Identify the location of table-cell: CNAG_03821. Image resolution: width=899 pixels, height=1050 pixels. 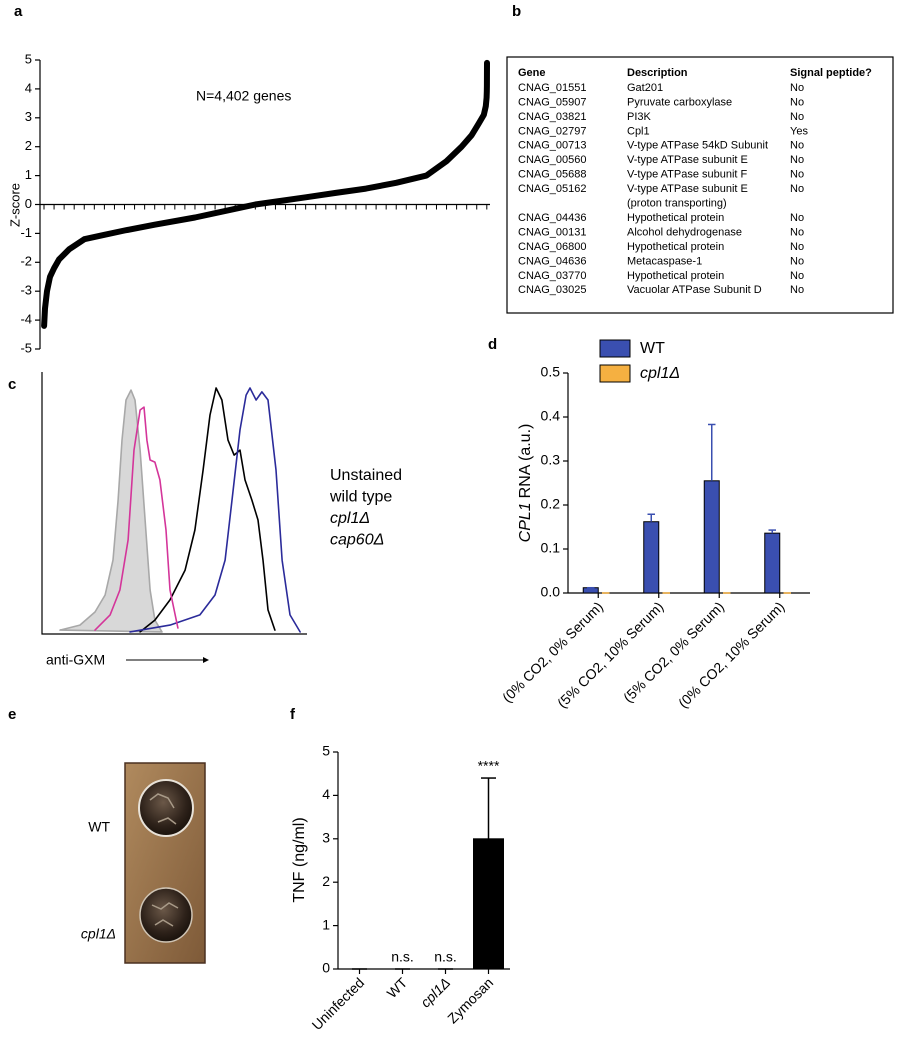
(552, 117).